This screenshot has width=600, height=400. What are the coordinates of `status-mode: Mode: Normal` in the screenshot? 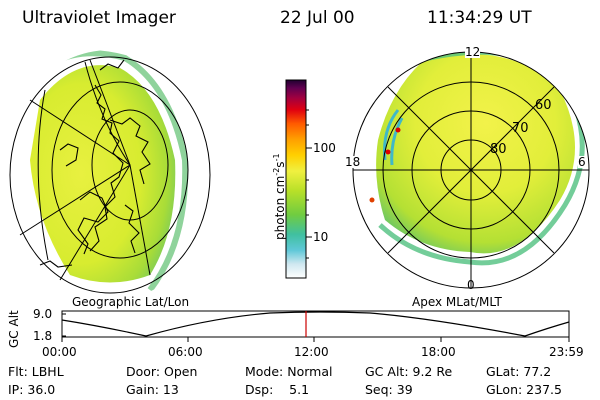 It's located at (289, 371).